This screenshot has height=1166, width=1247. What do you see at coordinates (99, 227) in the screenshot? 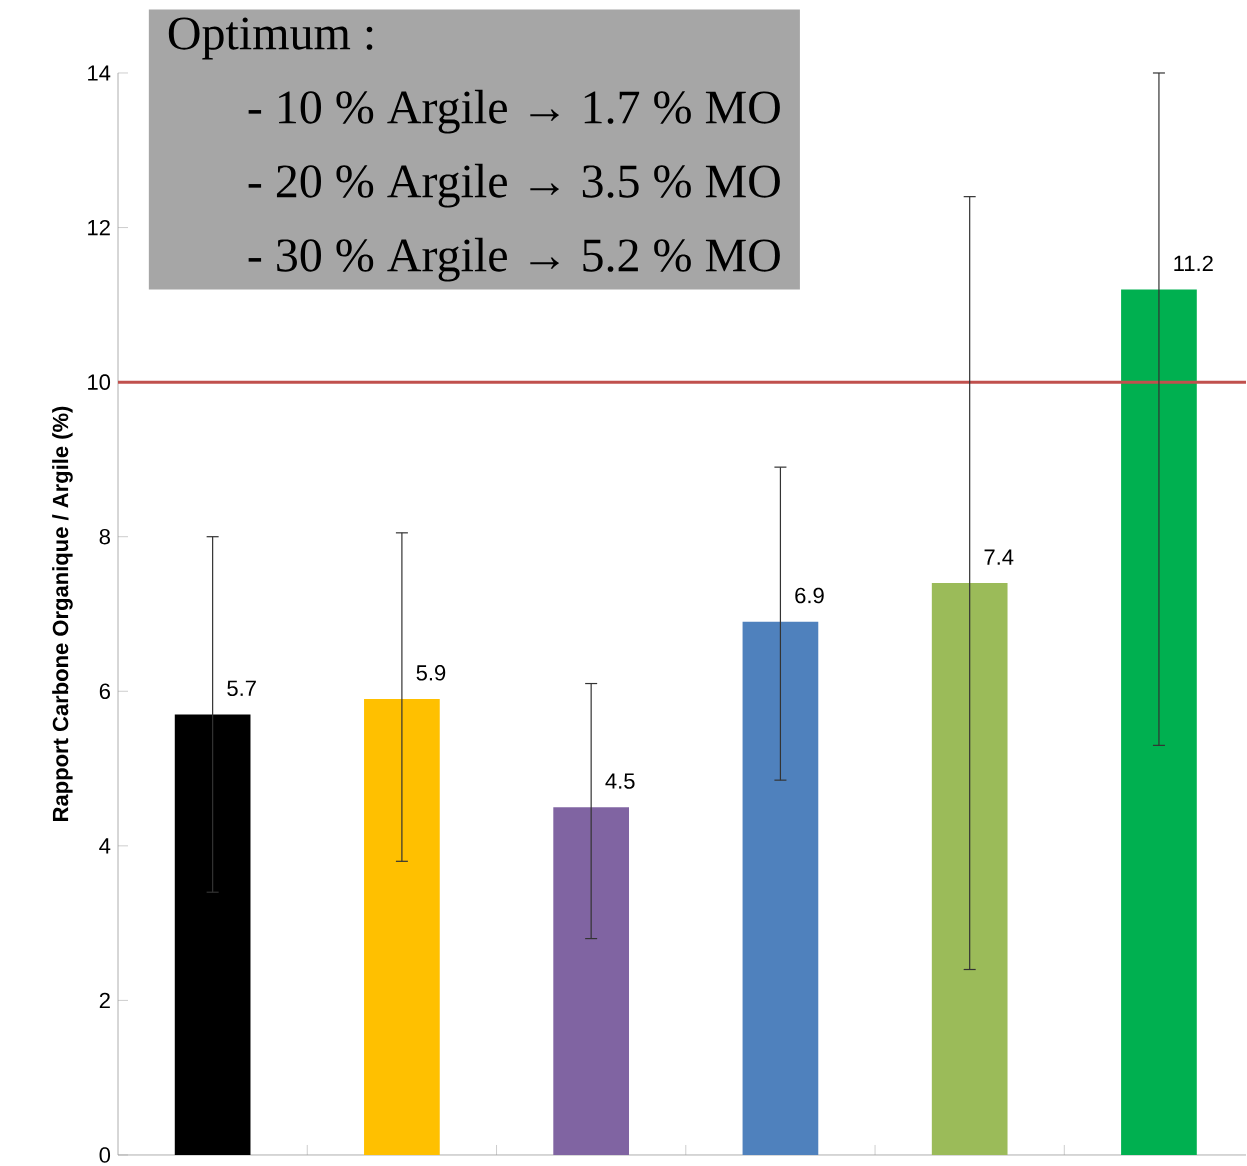
I see `y-tick-label: 12` at bounding box center [99, 227].